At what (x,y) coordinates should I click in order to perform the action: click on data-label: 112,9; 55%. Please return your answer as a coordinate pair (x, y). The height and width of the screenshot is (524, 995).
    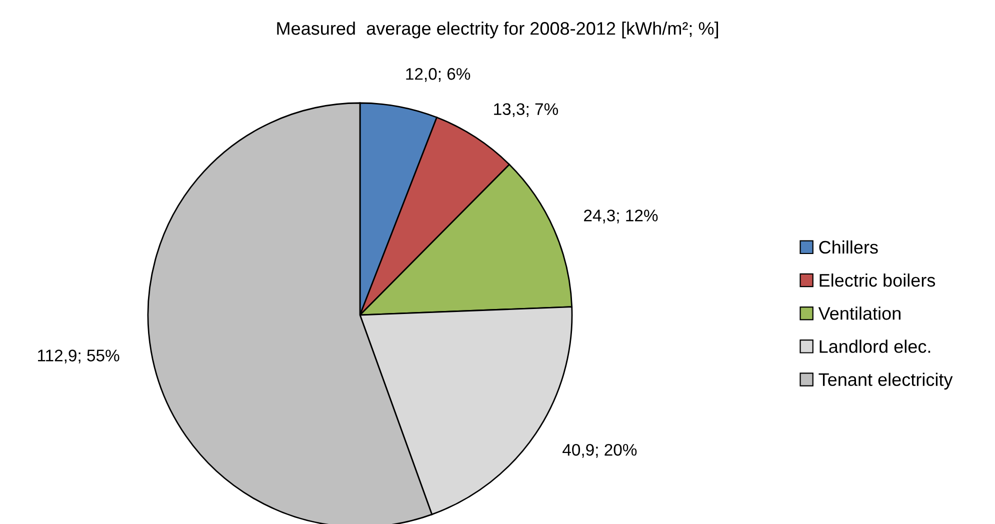
    Looking at the image, I should click on (79, 357).